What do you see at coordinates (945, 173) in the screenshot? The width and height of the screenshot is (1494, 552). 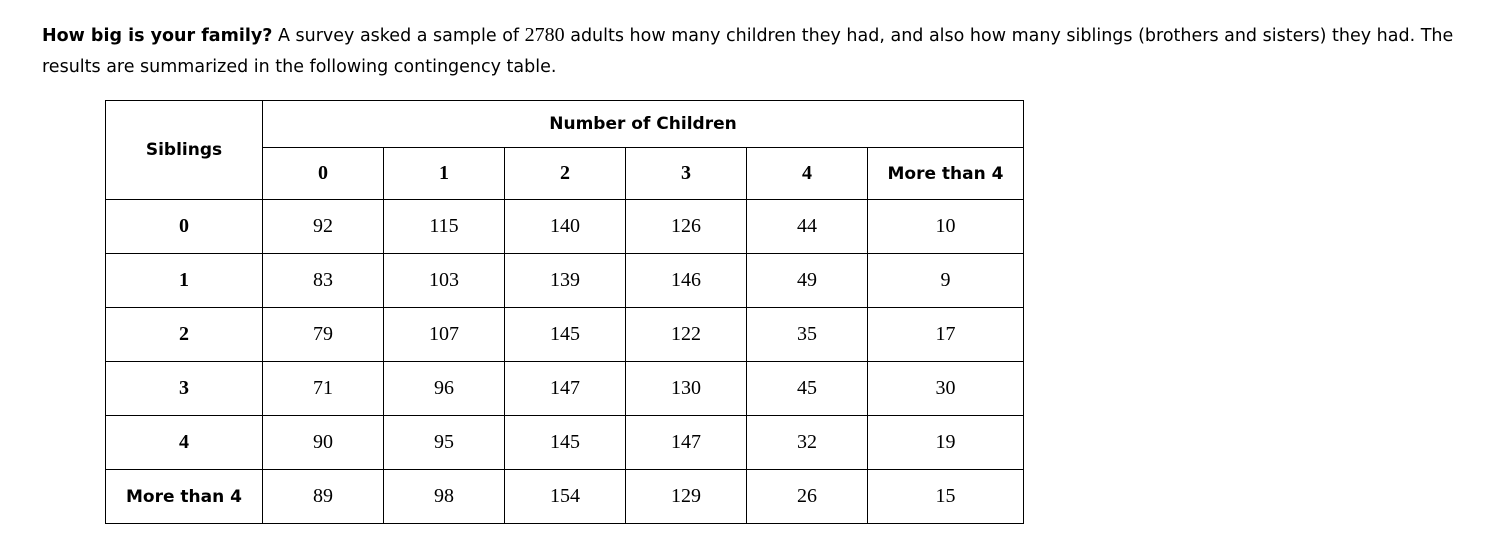 I see `column-header-more-than-4: More than 4` at bounding box center [945, 173].